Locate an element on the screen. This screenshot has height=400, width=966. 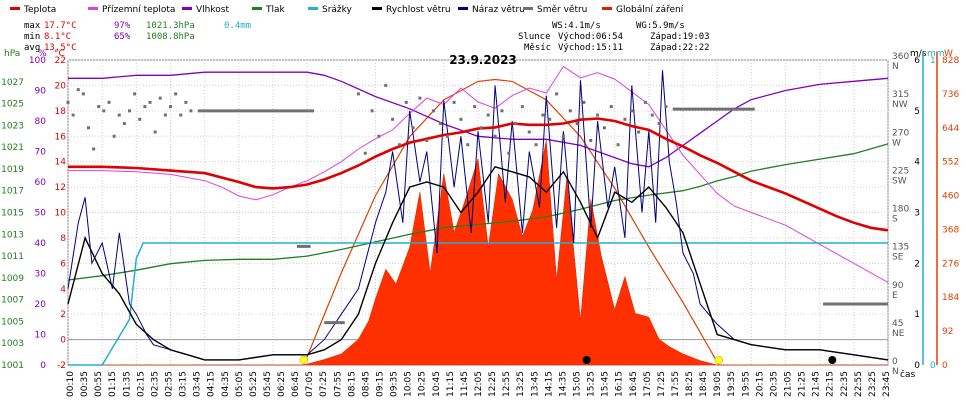
legend-label: Směr větru is located at coordinates (562, 10).